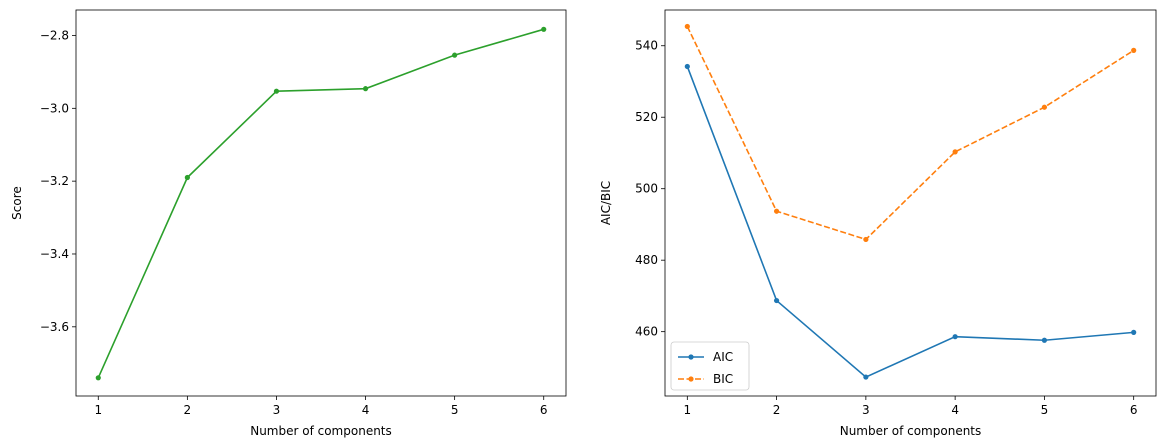 The height and width of the screenshot is (448, 1167). What do you see at coordinates (646, 46) in the screenshot?
I see `chart-1-y-tick-label-4: 540` at bounding box center [646, 46].